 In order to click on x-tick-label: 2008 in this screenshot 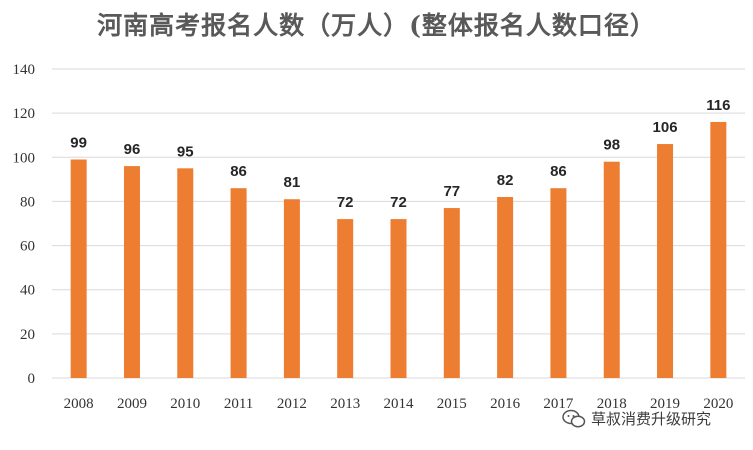, I will do `click(79, 404)`.